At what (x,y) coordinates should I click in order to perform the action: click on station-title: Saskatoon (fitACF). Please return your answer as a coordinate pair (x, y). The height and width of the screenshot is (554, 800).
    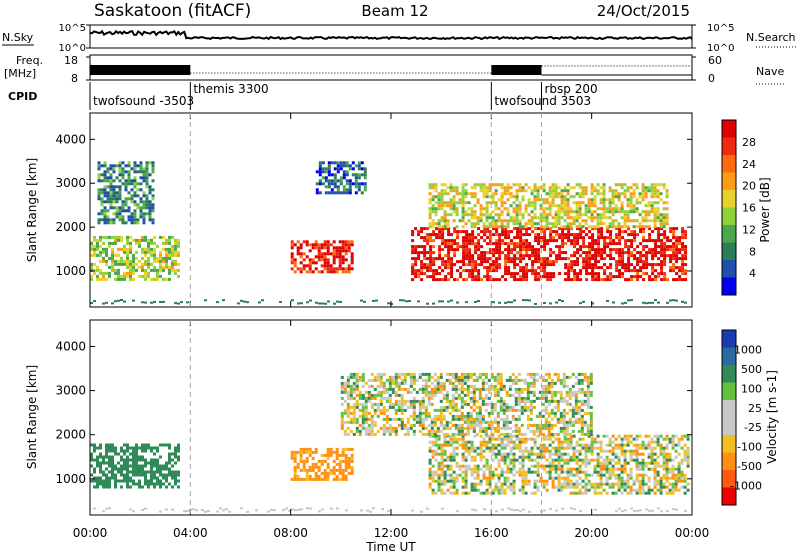
    Looking at the image, I should click on (172, 11).